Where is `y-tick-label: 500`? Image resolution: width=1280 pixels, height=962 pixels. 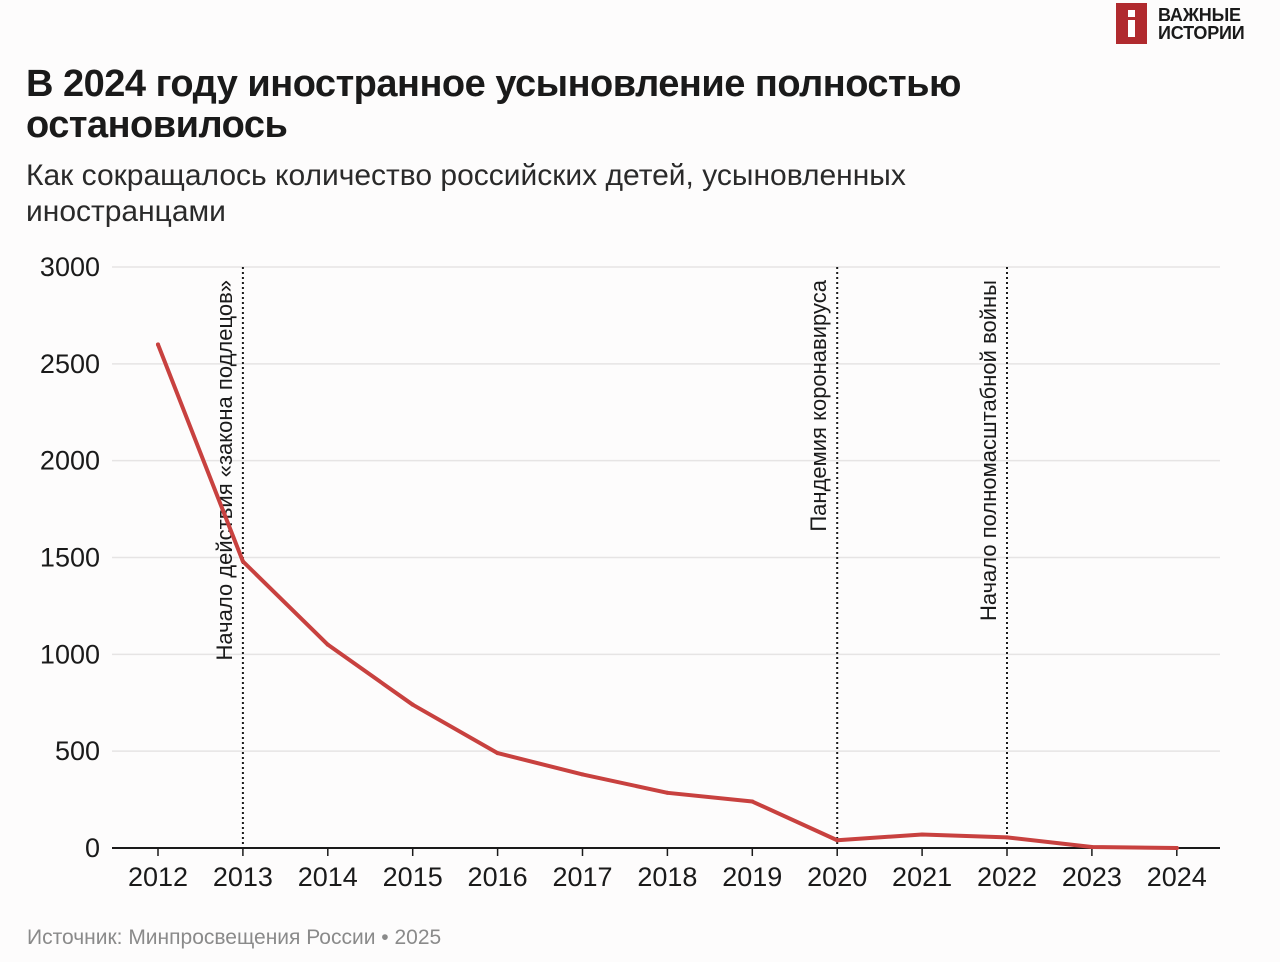 y-tick-label: 500 is located at coordinates (77, 751).